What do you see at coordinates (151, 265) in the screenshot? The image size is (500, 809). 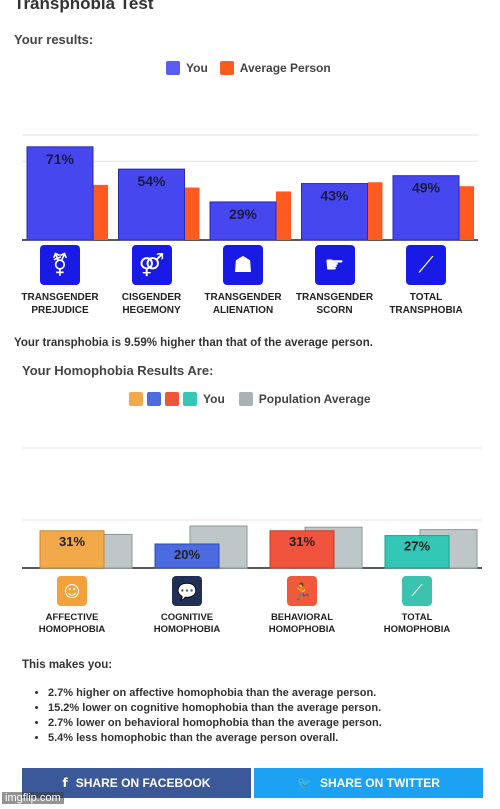 I see `cisgender-symbol-icon: ⚤` at bounding box center [151, 265].